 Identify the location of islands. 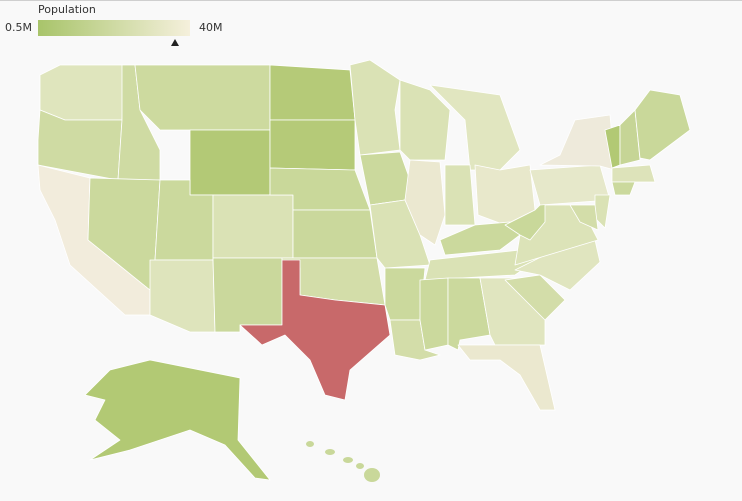
(343, 461).